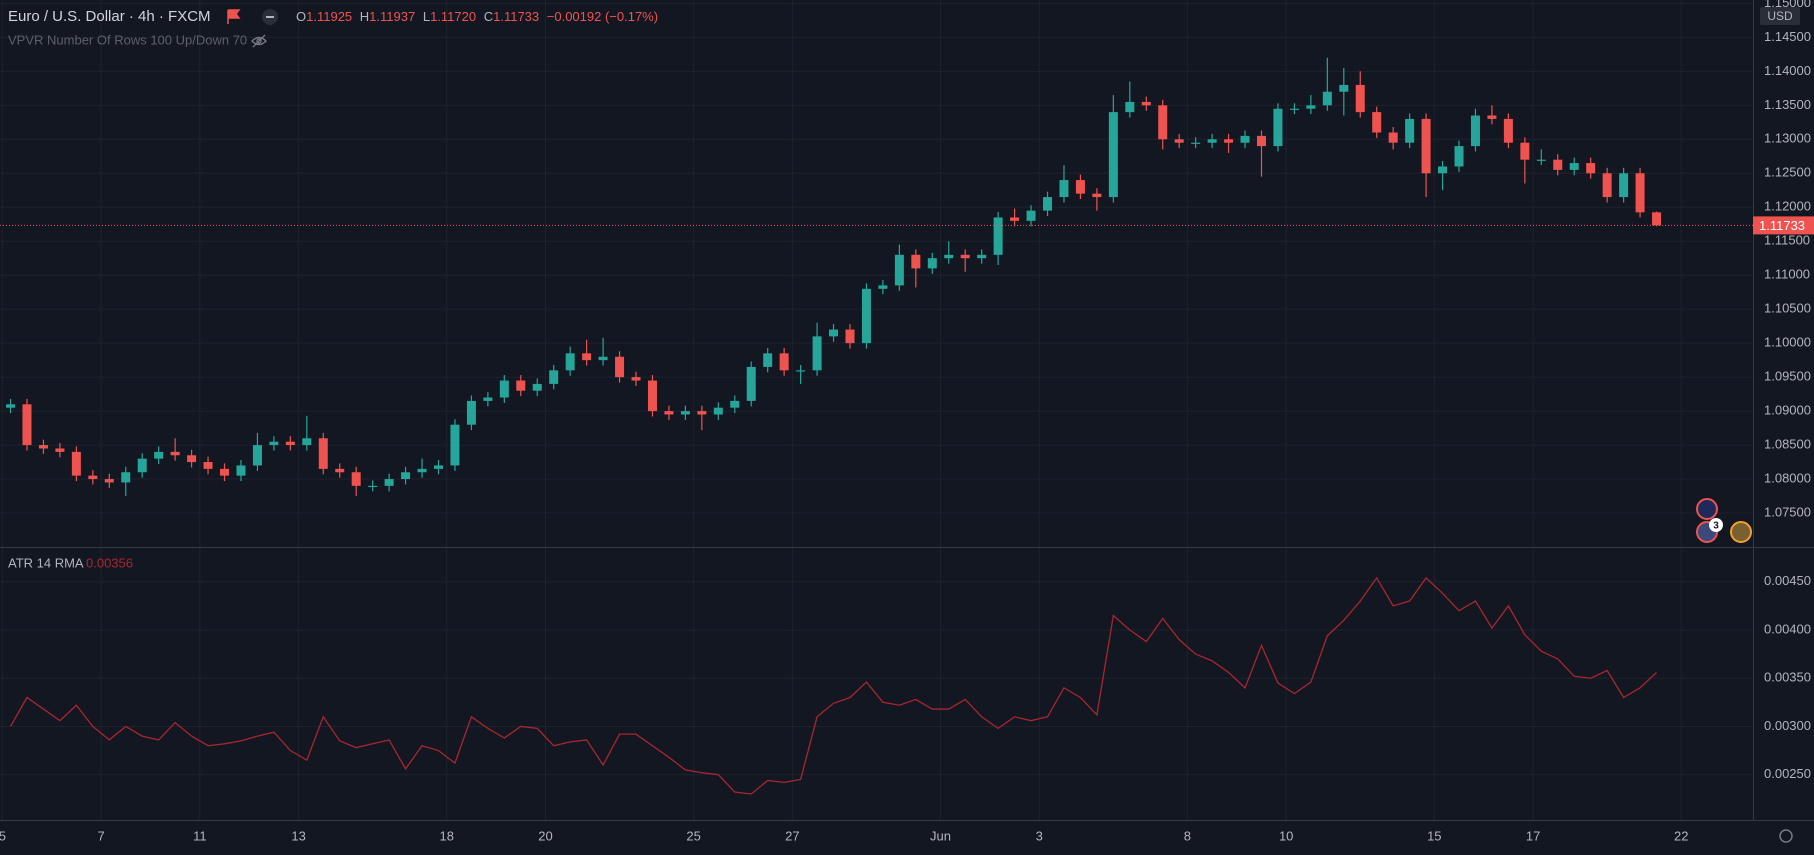  Describe the element at coordinates (1787, 308) in the screenshot. I see `y-tick-label: 1.10500` at that location.